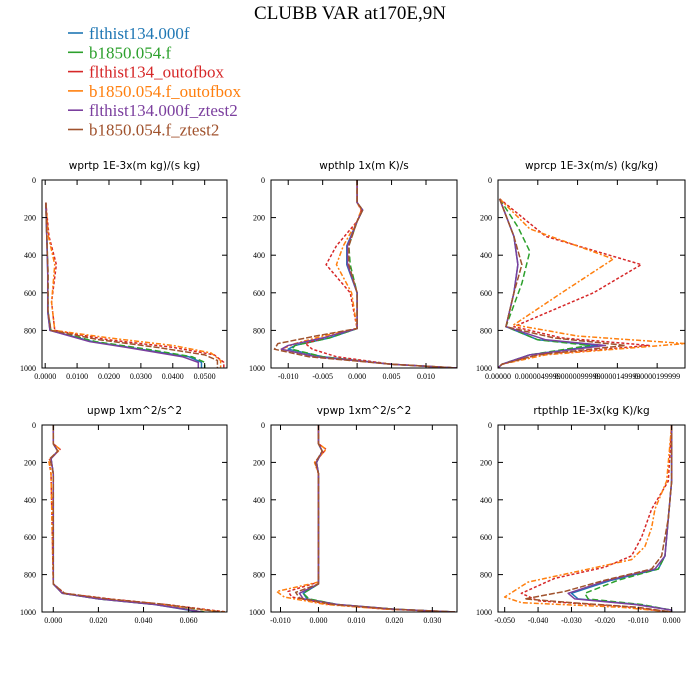 This screenshot has height=700, width=700. Describe the element at coordinates (130, 52) in the screenshot. I see `legend-label: b1850.054.f` at that location.